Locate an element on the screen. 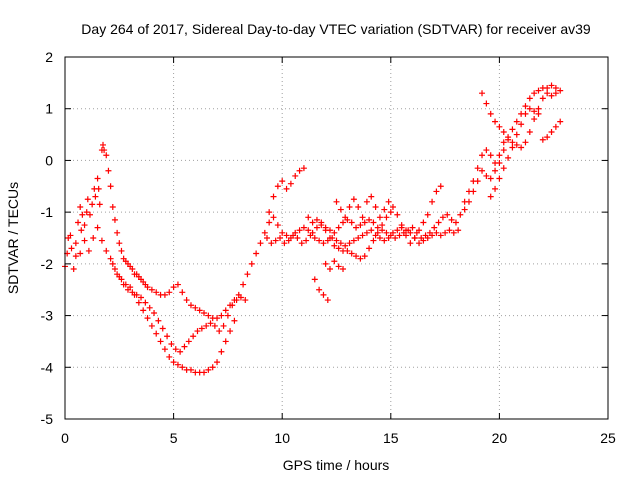 Image resolution: width=640 pixels, height=480 pixels. y-tick-label: 0 is located at coordinates (49, 160).